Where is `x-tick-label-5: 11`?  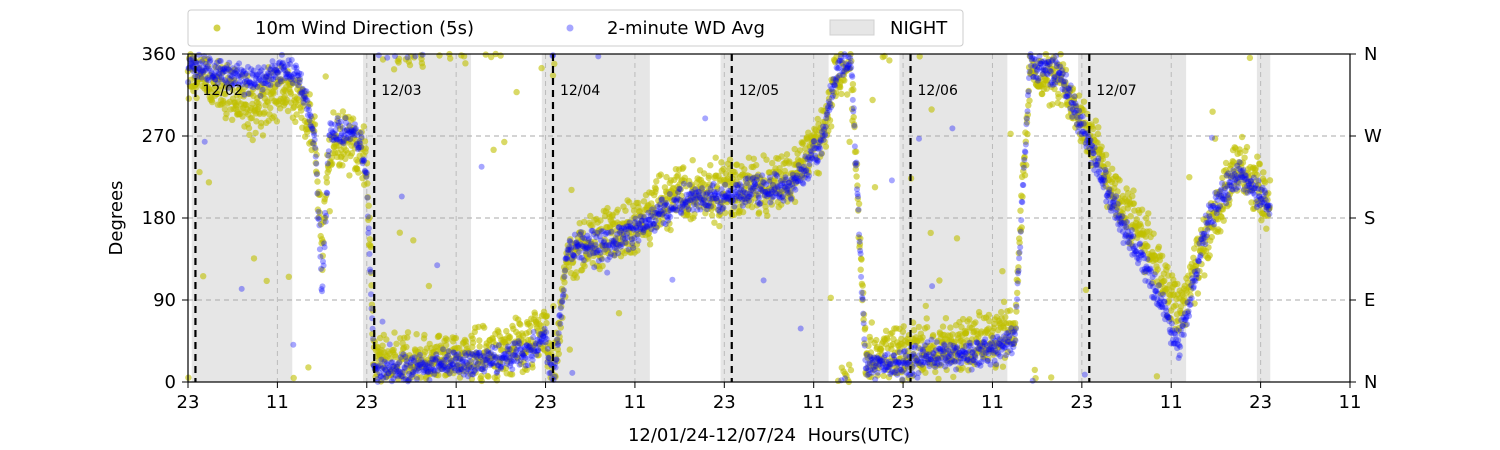
x-tick-label-5: 11 is located at coordinates (634, 402).